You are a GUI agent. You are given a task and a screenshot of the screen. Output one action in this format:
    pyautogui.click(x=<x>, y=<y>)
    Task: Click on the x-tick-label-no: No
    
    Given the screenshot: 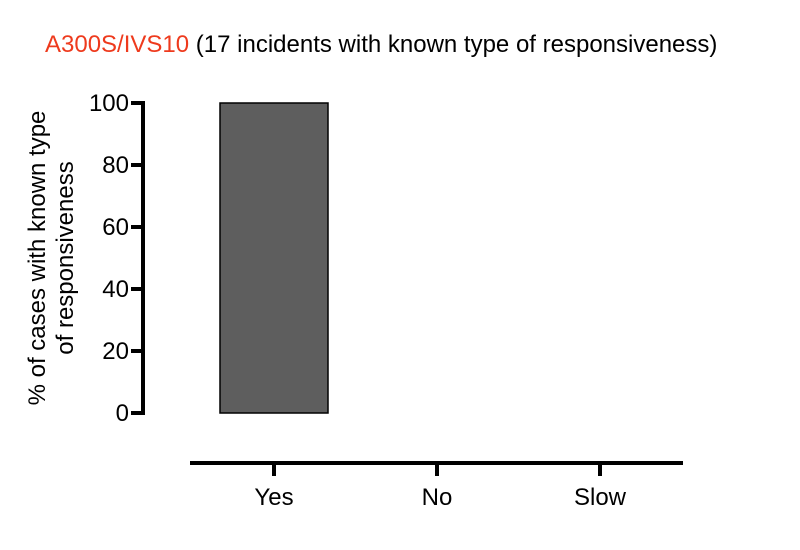 What is the action you would take?
    pyautogui.click(x=437, y=497)
    